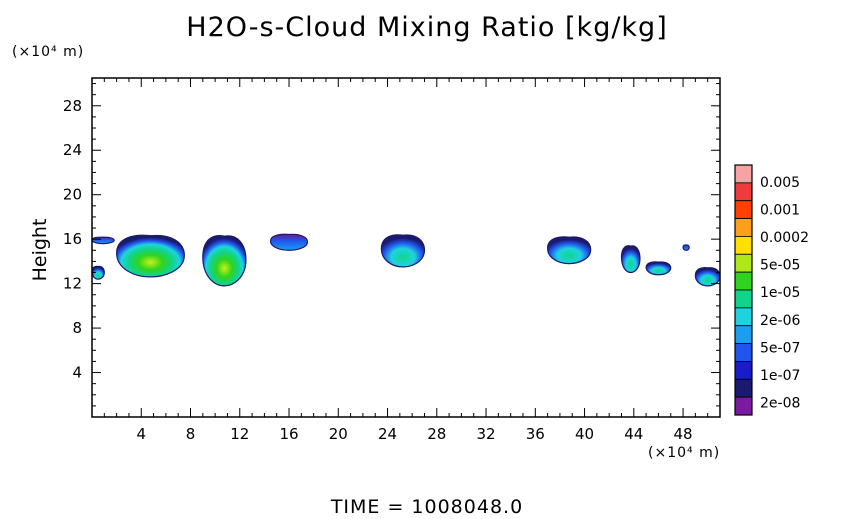  I want to click on y-tick-label: 24, so click(72, 150).